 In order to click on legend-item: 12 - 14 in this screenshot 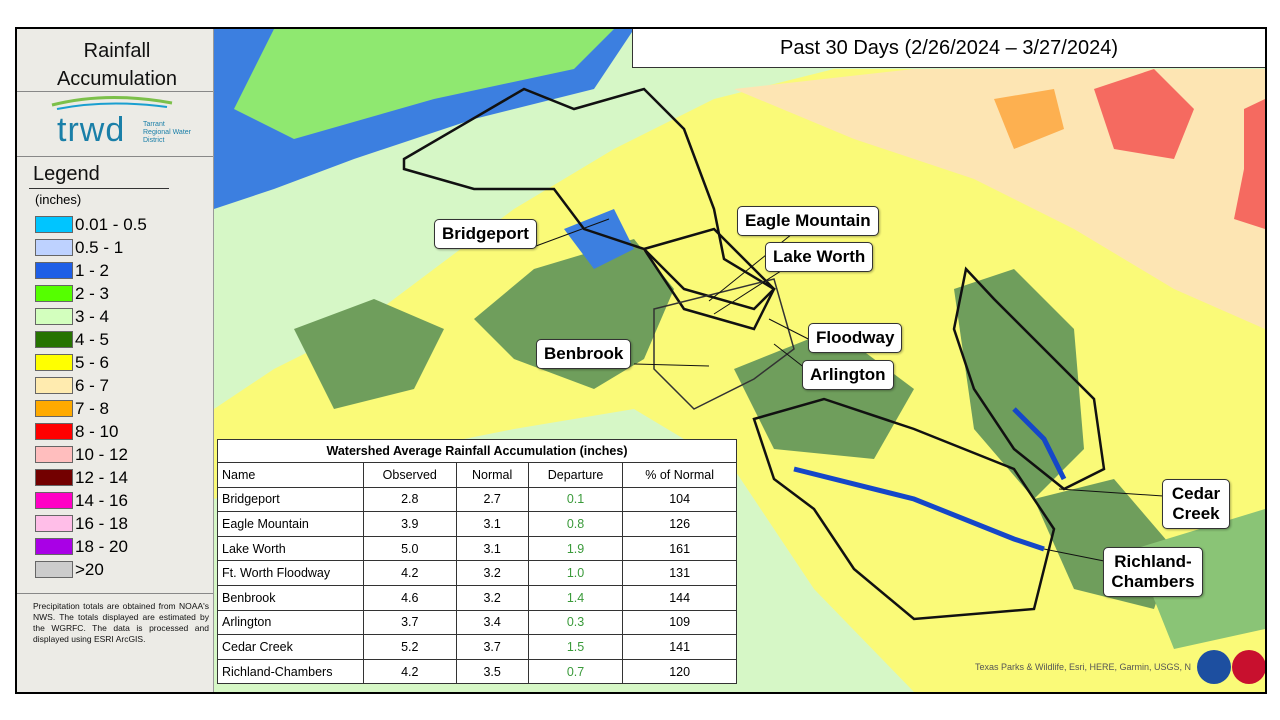, I will do `click(91, 477)`.